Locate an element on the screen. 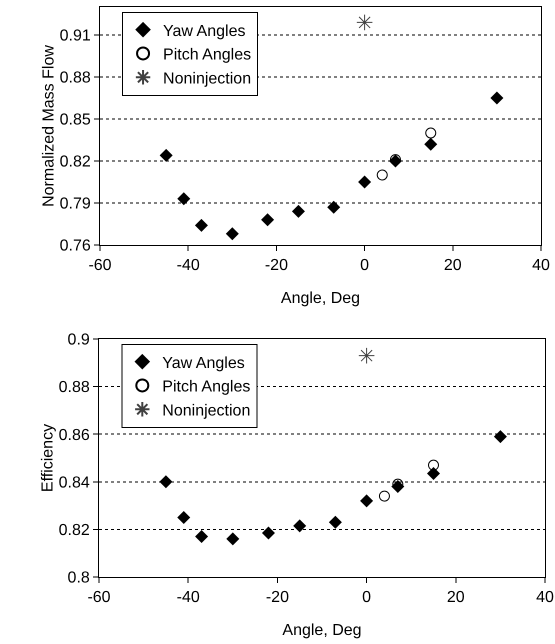 The width and height of the screenshot is (555, 644). y-axis-title: Normalized Mass Flow is located at coordinates (49, 125).